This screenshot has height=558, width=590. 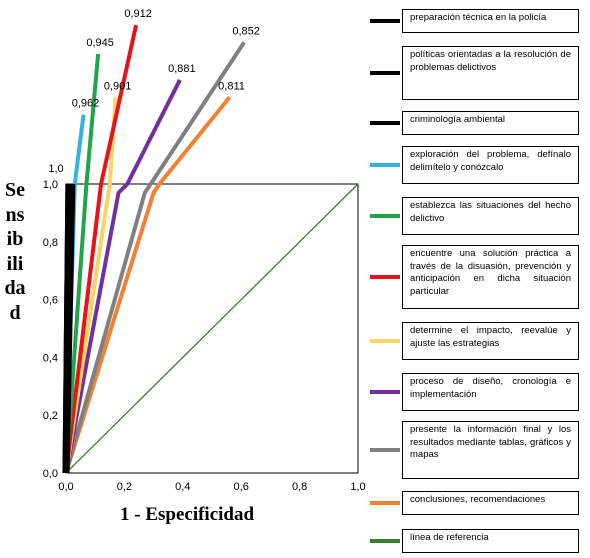 What do you see at coordinates (50, 474) in the screenshot?
I see `y-tick-label: 0,0` at bounding box center [50, 474].